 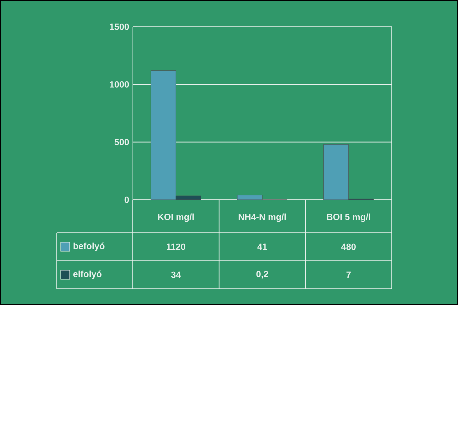 What do you see at coordinates (122, 142) in the screenshot?
I see `y-tick-label: 500` at bounding box center [122, 142].